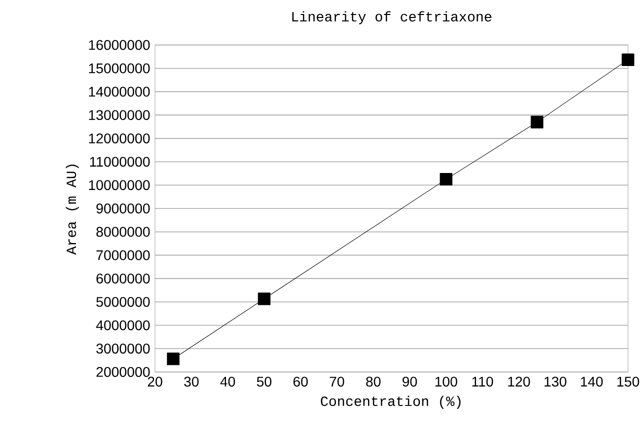 The image size is (643, 434). Describe the element at coordinates (120, 161) in the screenshot. I see `y-tick-label: 11000000` at that location.